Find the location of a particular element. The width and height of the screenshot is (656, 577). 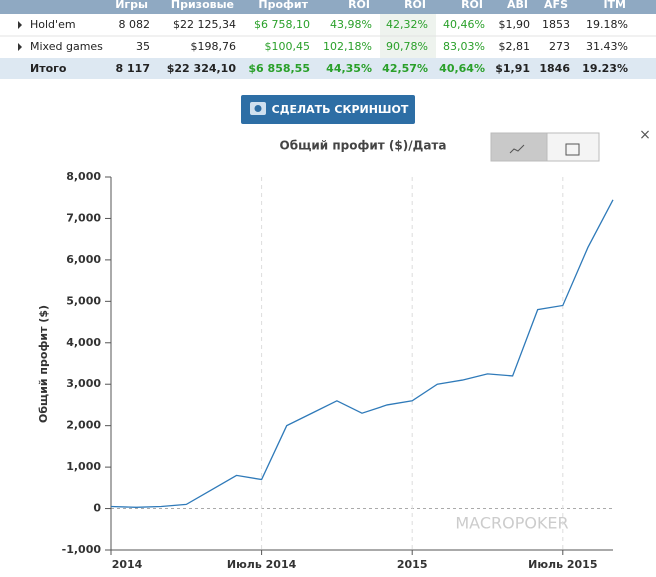

y-tick-label: 4,000 is located at coordinates (83, 342).